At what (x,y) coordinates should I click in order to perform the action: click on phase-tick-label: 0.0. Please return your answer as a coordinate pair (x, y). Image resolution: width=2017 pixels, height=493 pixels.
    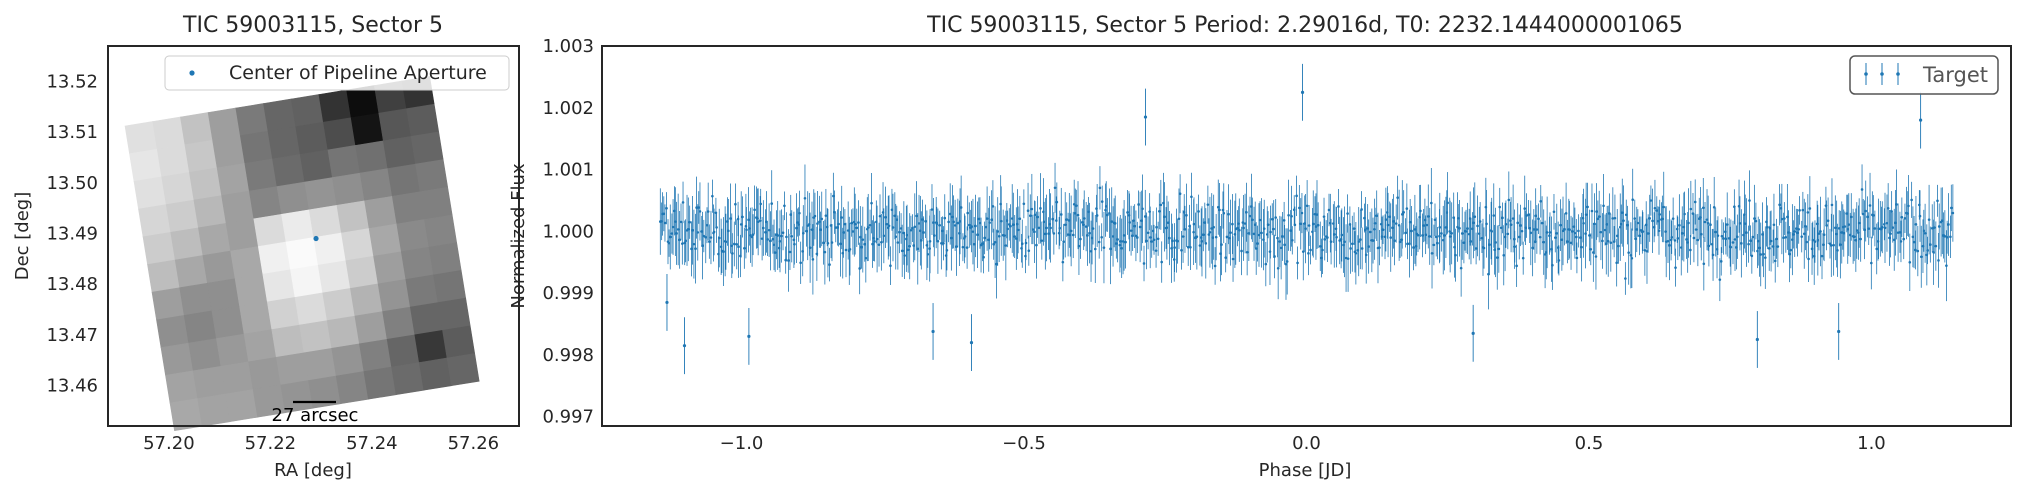
    Looking at the image, I should click on (1306, 443).